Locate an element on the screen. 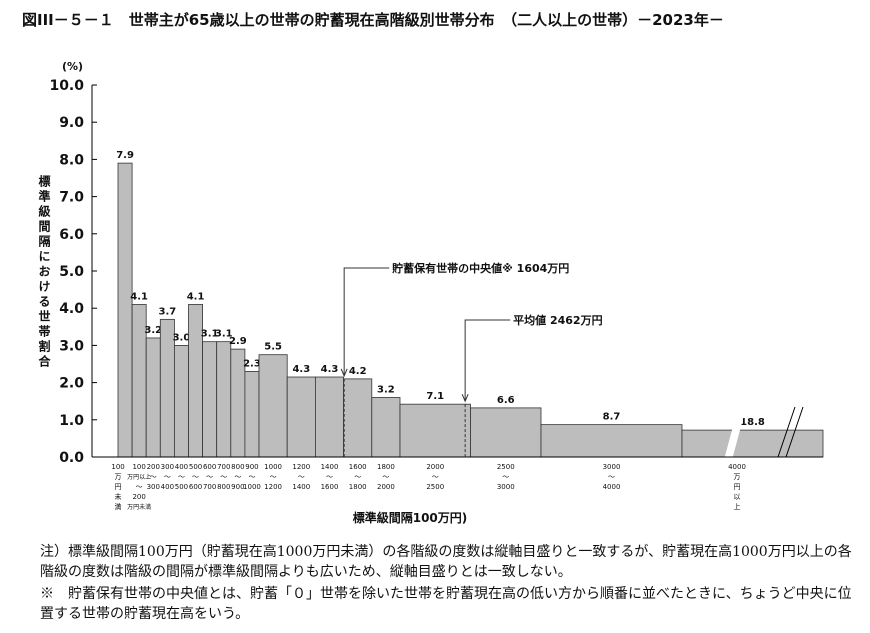 The width and height of the screenshot is (870, 633). annotation: 貯蓄保有世帯の中央値※ 1604万円 is located at coordinates (480, 268).